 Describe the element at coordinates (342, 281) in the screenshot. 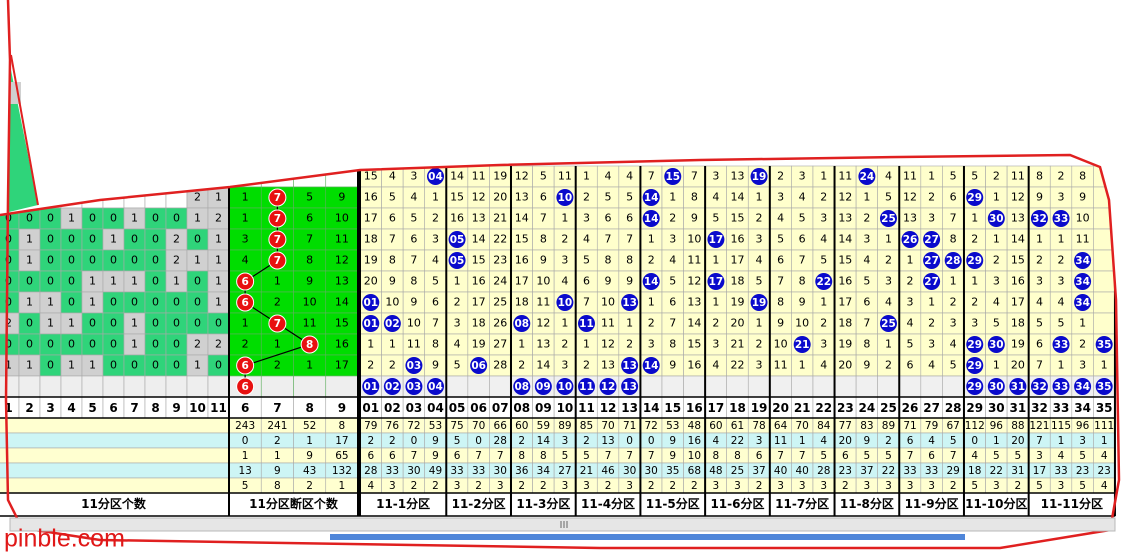

I see `cell-value: 13` at that location.